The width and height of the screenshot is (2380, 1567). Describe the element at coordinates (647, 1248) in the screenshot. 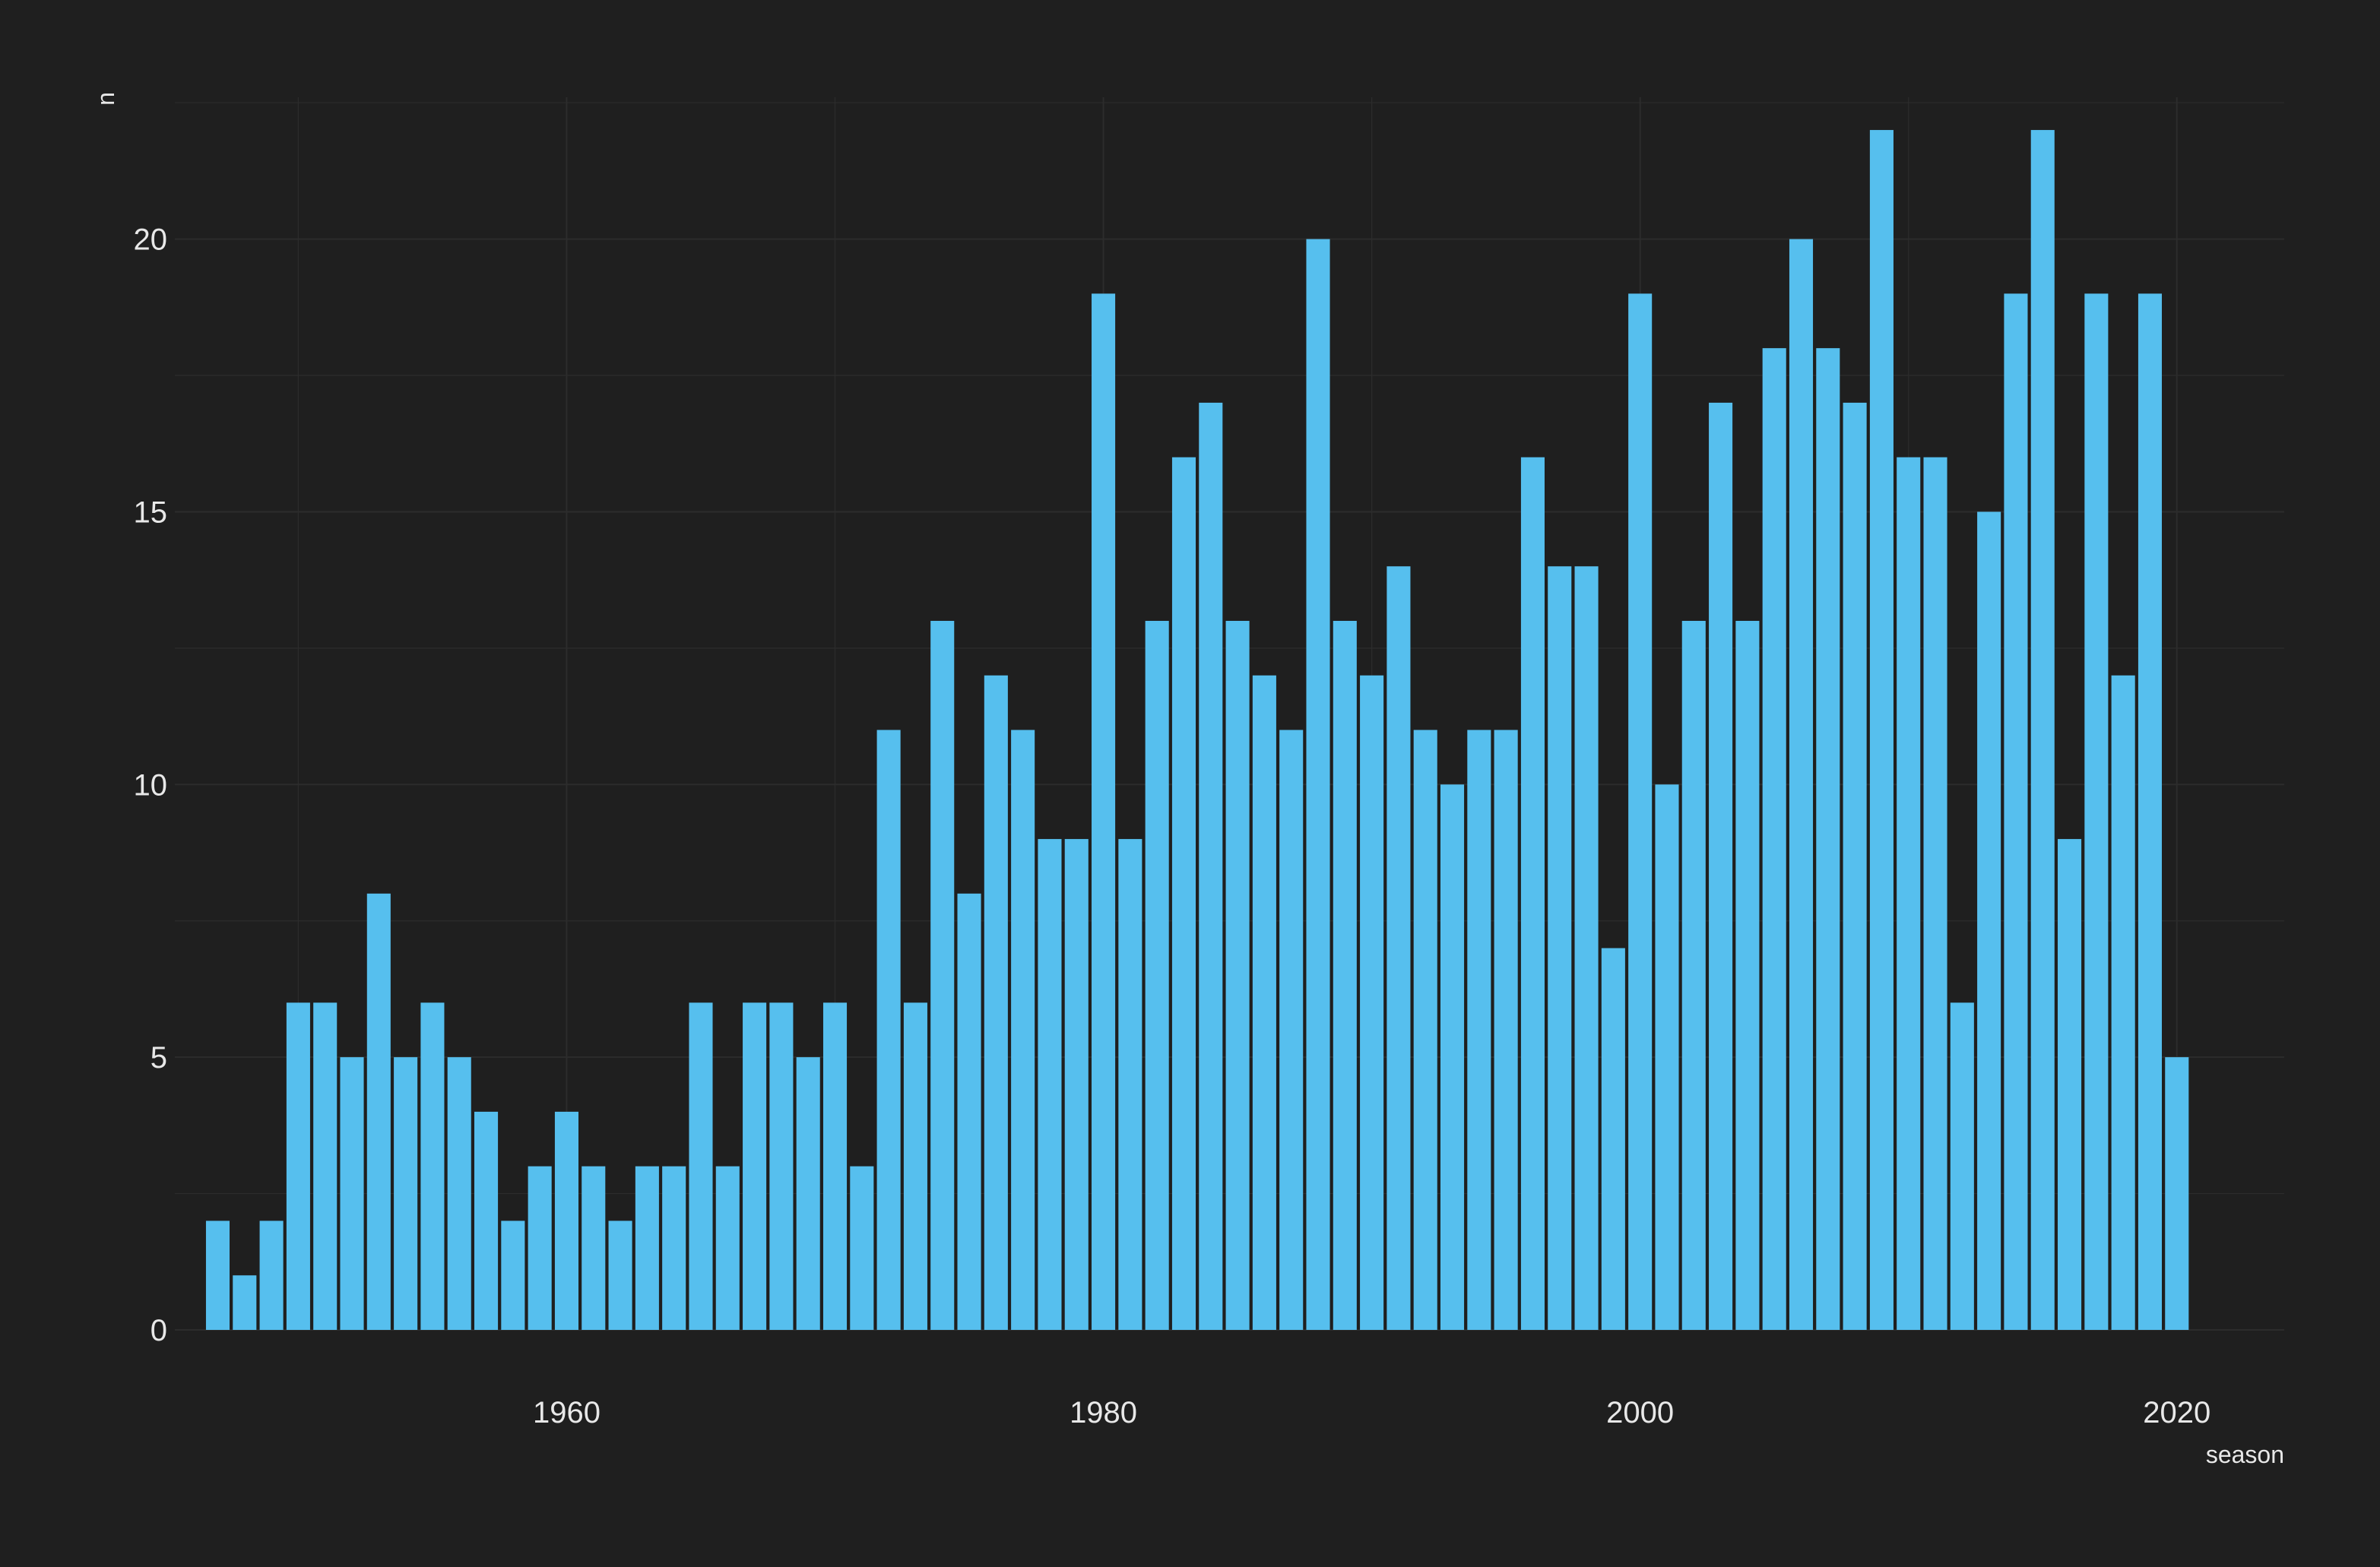

I see `bar-1963` at that location.